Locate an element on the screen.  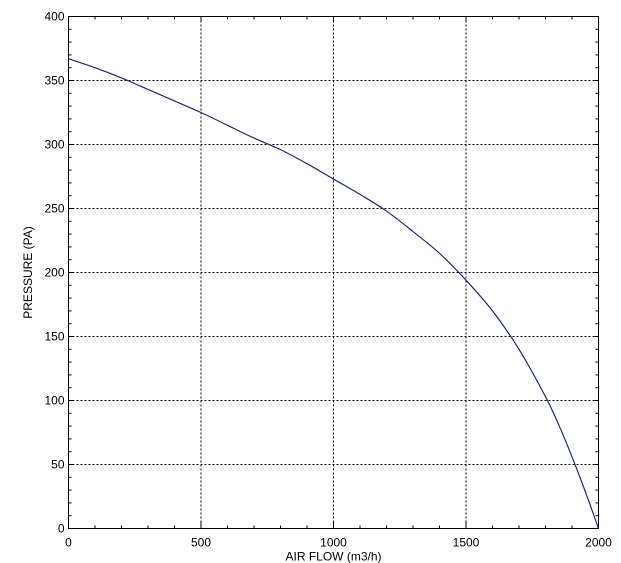
x-tick-label: 1500 is located at coordinates (466, 543).